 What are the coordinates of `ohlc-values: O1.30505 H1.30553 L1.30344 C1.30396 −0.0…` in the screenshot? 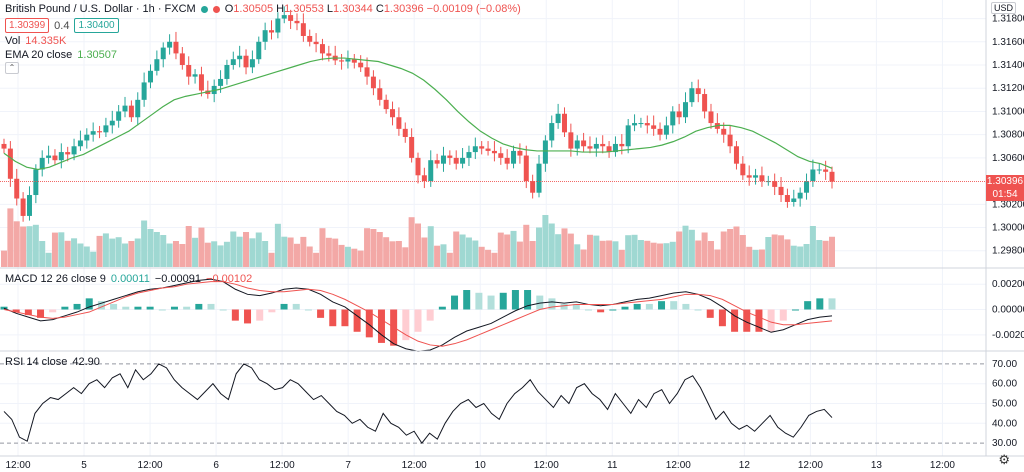 It's located at (372, 9).